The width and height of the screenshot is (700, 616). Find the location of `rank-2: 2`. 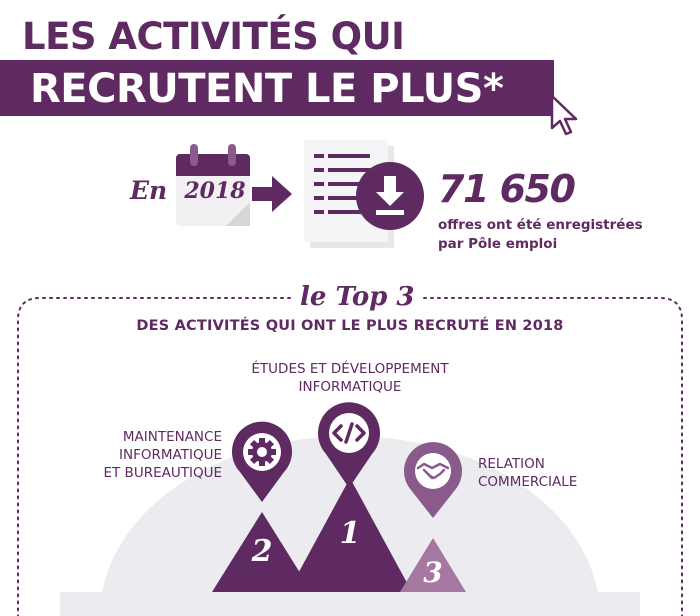

rank-2: 2 is located at coordinates (262, 551).